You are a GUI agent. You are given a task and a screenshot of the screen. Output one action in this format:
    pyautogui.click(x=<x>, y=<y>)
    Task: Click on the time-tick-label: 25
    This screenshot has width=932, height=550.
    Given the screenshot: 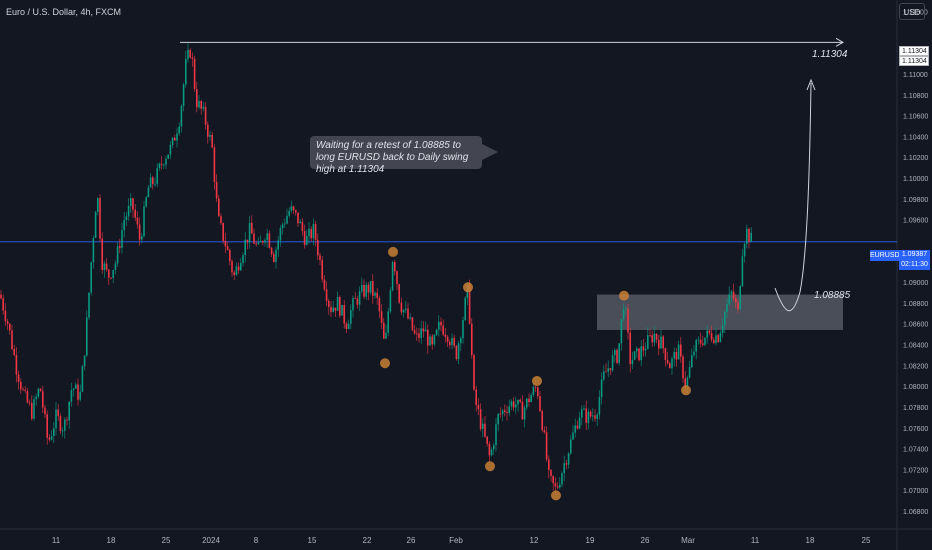 What is the action you would take?
    pyautogui.click(x=166, y=540)
    